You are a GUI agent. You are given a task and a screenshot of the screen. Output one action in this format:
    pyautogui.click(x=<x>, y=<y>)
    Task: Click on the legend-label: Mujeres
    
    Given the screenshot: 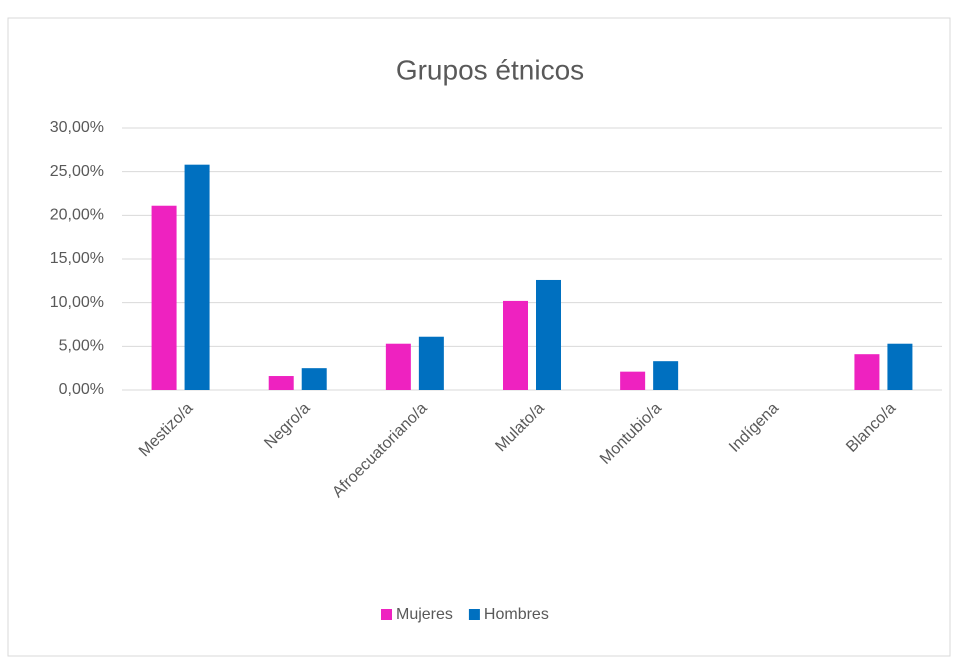 What is the action you would take?
    pyautogui.click(x=424, y=614)
    